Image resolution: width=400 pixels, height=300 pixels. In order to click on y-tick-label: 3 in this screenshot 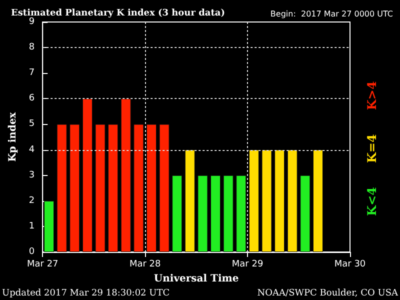, I will do `click(31, 175)`.